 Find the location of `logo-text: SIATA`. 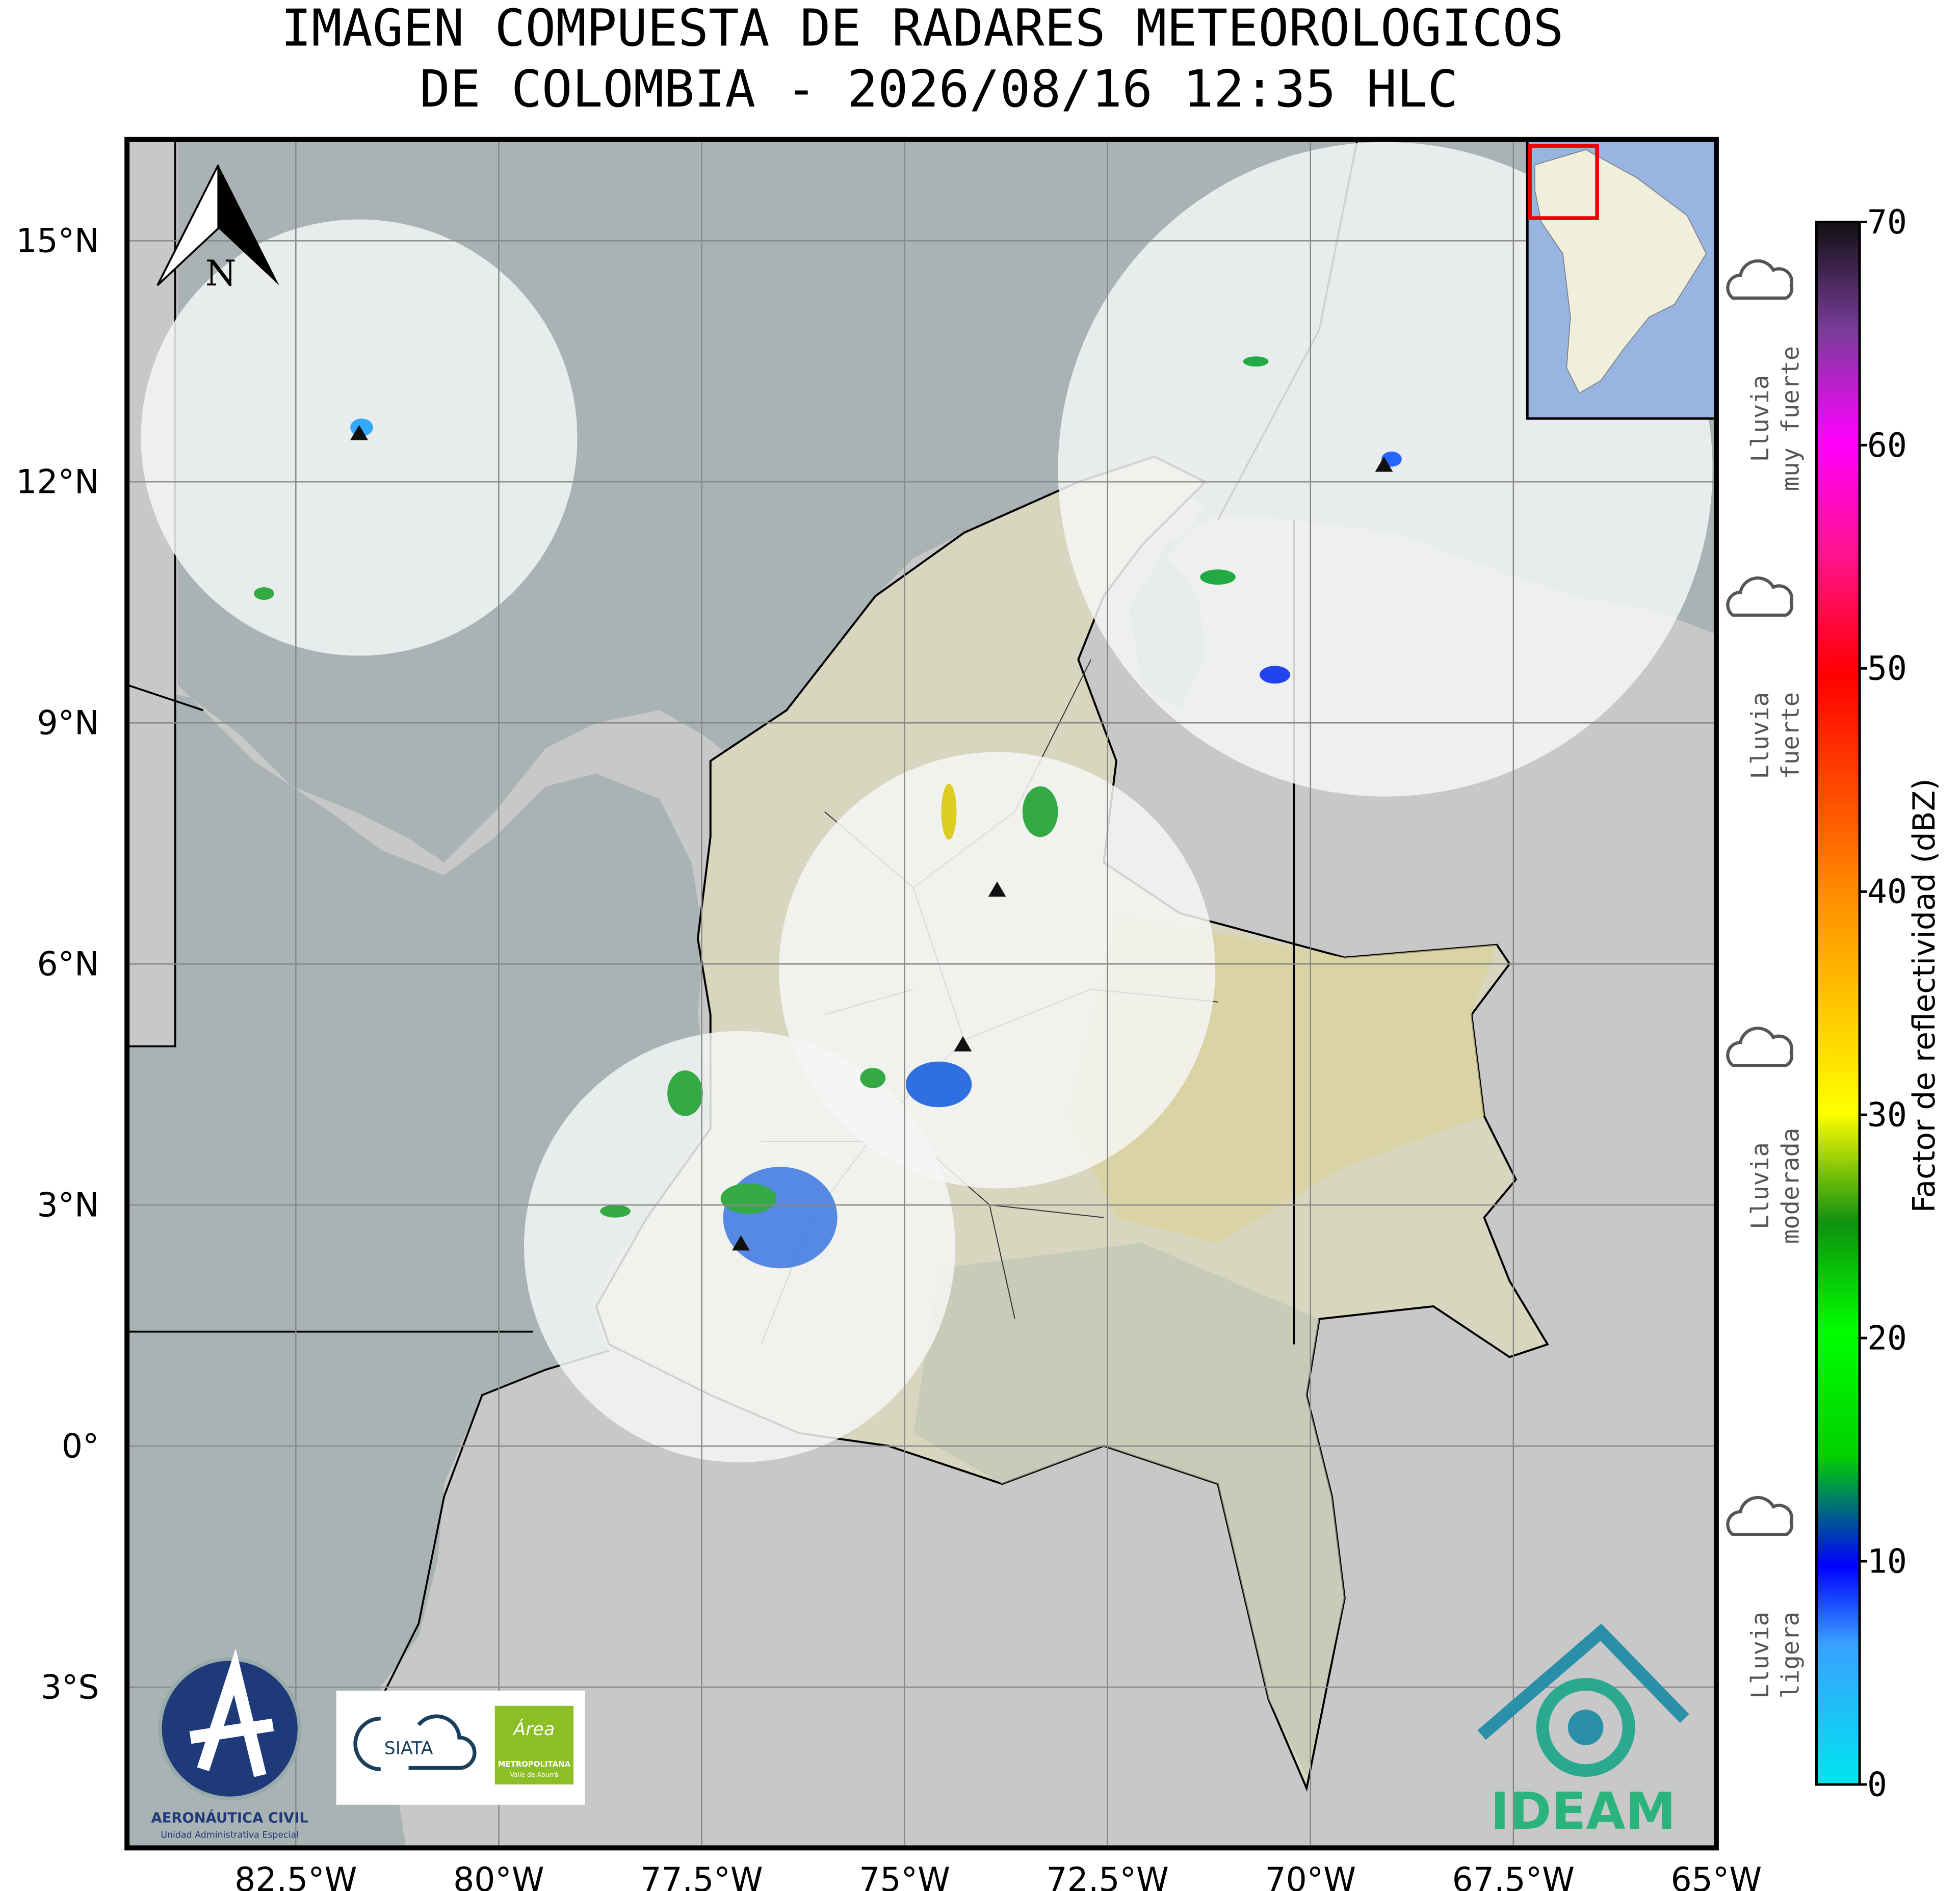

logo-text: SIATA is located at coordinates (408, 1748).